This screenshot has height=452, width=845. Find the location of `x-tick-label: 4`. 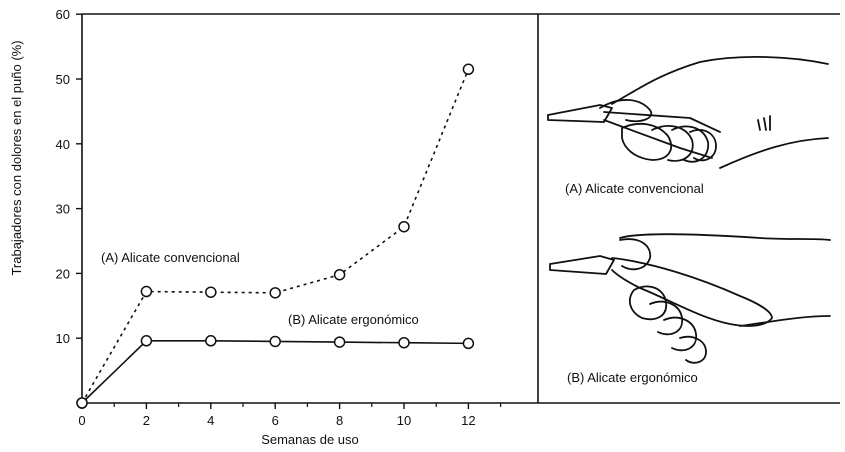

x-tick-label: 4 is located at coordinates (210, 420).